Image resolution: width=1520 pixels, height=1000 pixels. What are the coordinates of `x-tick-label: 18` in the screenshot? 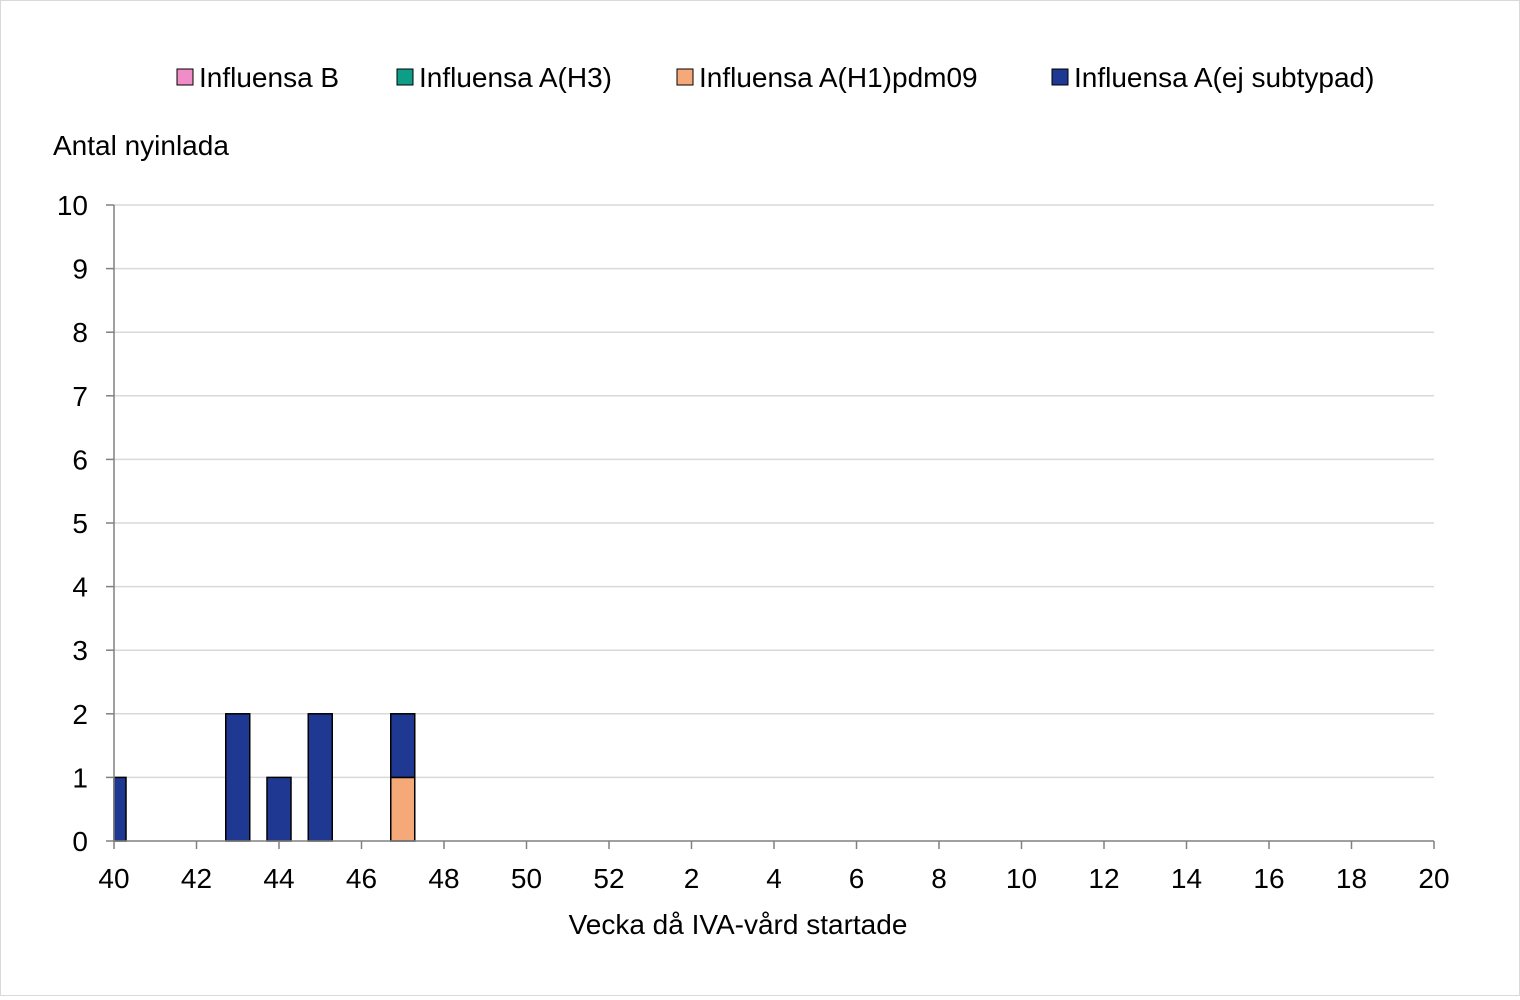 It's located at (1351, 878).